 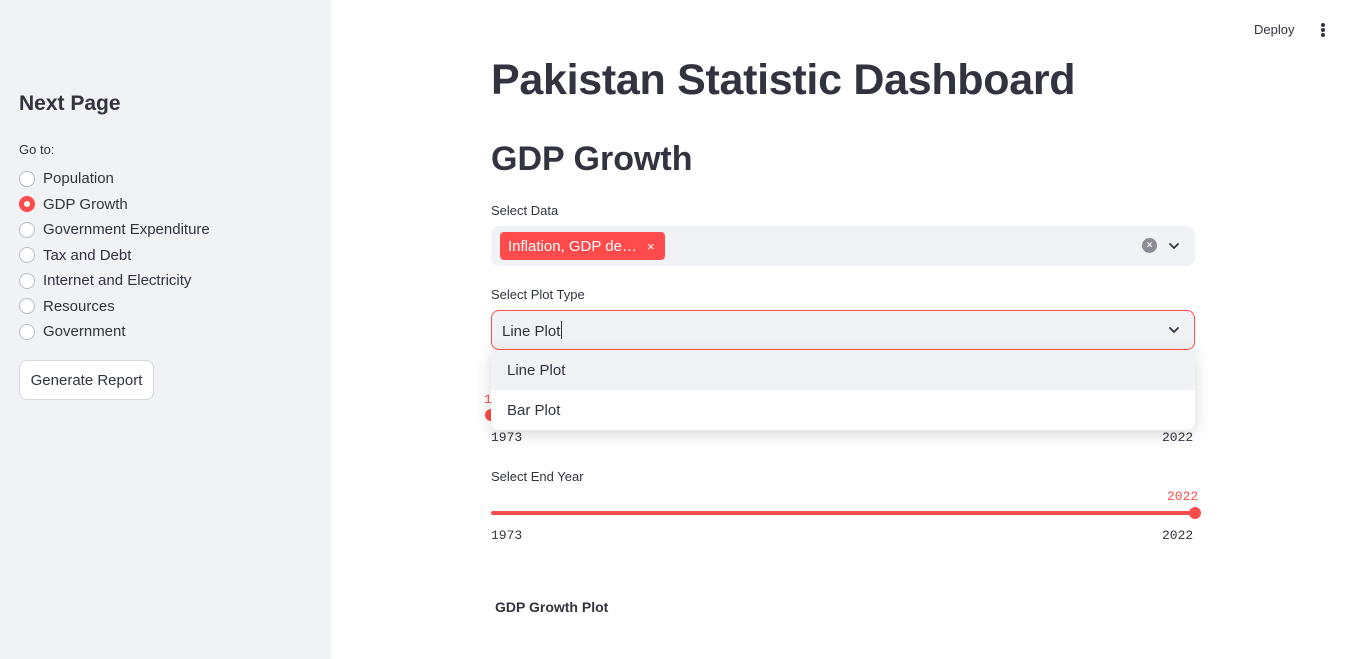 I want to click on radio-internet-and-electricity: Internet and Electricity, so click(x=114, y=281).